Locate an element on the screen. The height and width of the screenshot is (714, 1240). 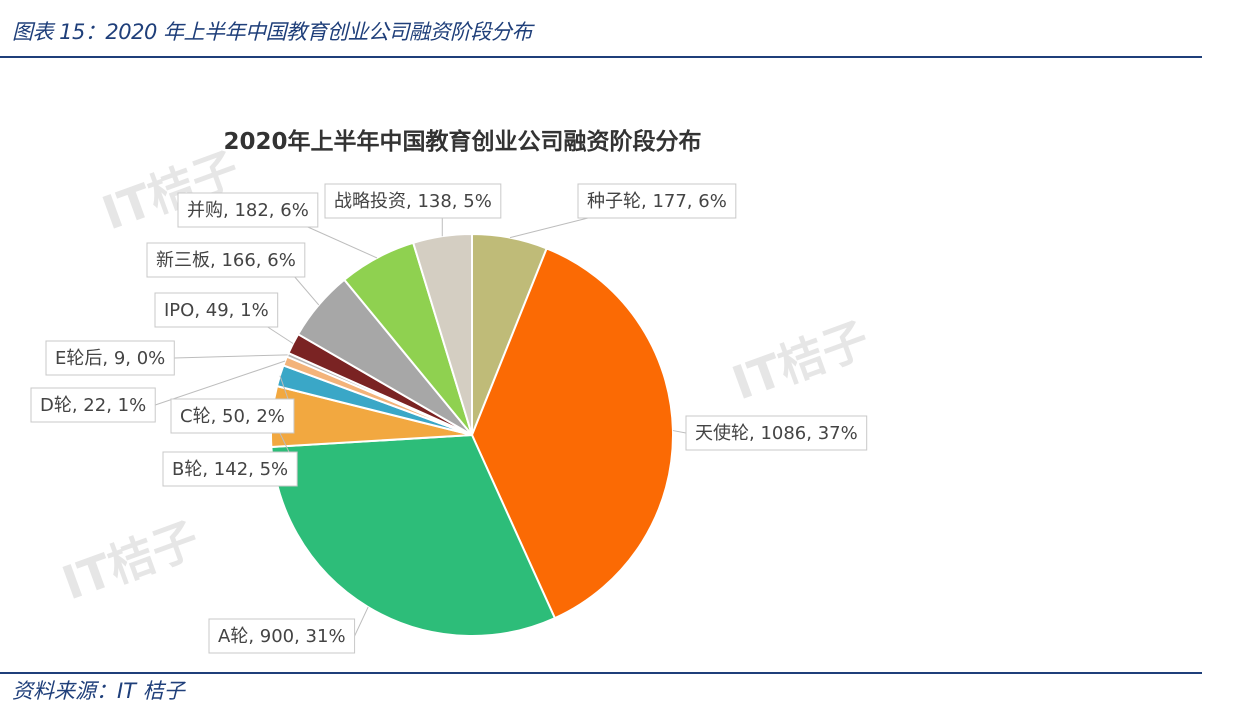
slice-data-label: E轮后, 9, 0% is located at coordinates (110, 358).